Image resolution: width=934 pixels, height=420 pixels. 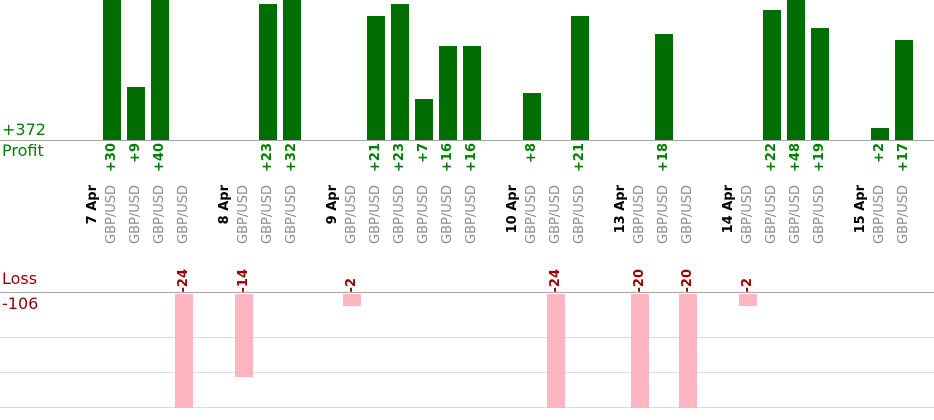 I want to click on date-label: 8 Apr, so click(x=224, y=205).